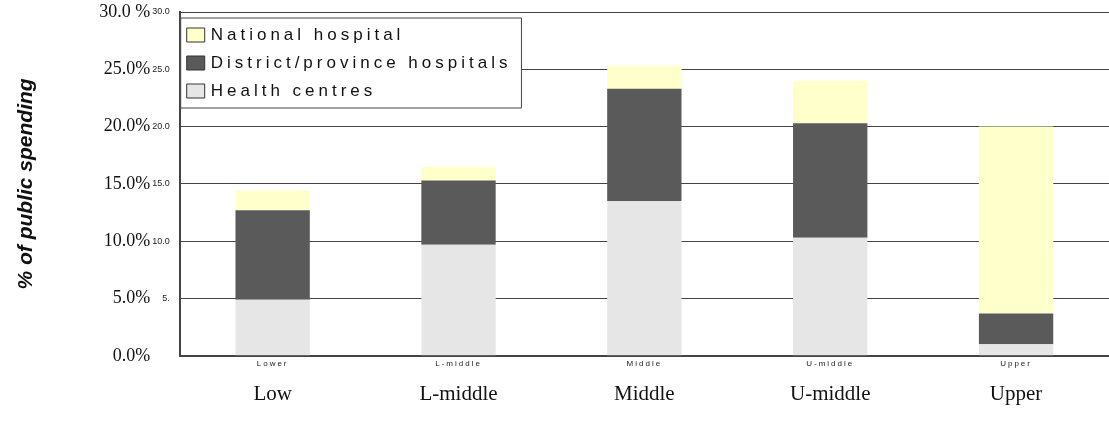  What do you see at coordinates (161, 240) in the screenshot?
I see `y2-tick-label: 10.0` at bounding box center [161, 240].